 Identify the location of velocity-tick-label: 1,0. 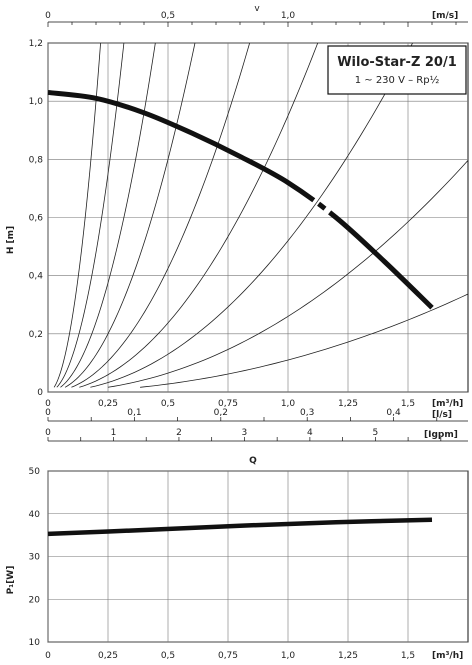
(288, 16).